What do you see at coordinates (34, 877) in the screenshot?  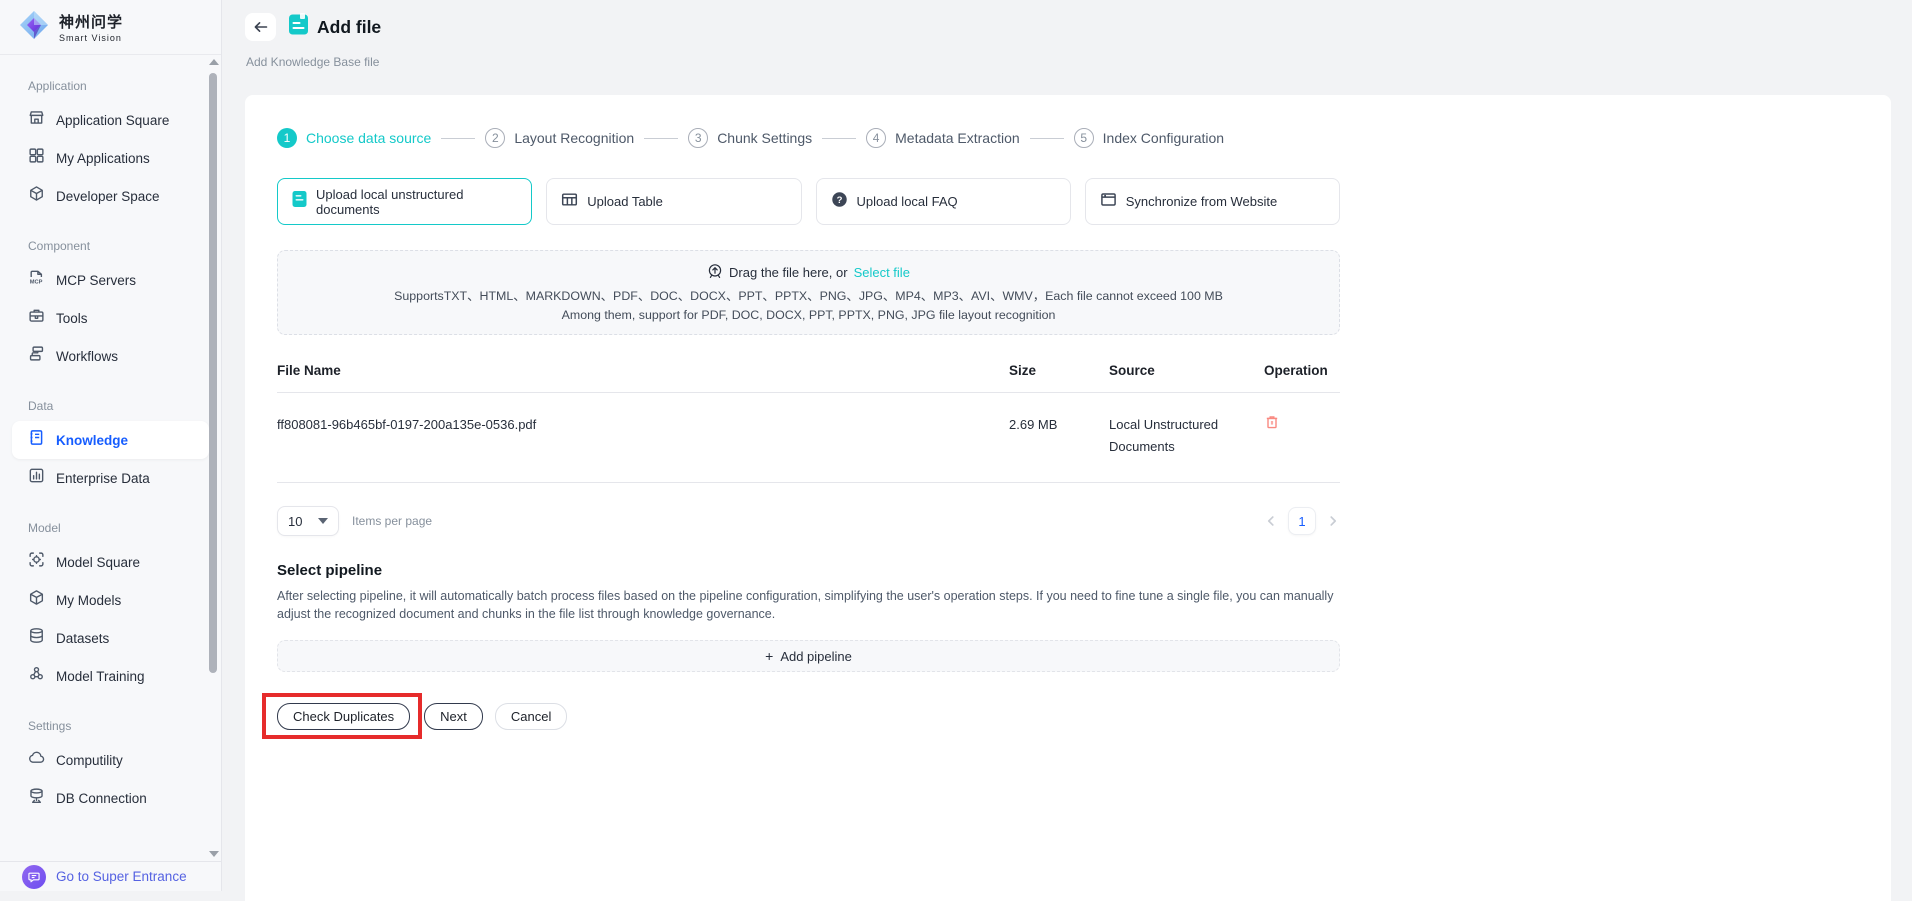 I see `chat-bubble-icon` at bounding box center [34, 877].